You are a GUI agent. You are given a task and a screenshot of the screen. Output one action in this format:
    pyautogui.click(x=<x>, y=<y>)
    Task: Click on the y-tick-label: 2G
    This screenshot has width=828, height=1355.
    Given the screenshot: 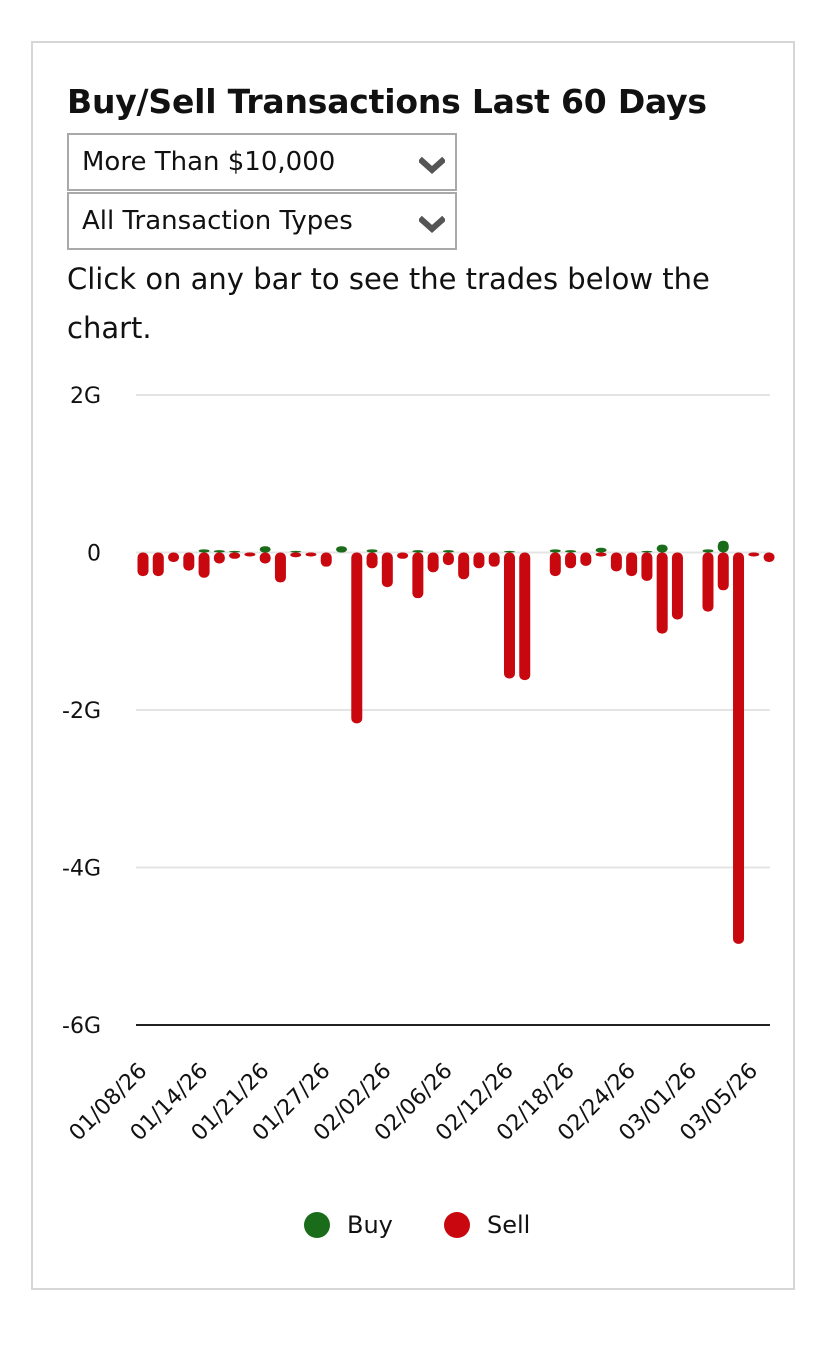 What is the action you would take?
    pyautogui.click(x=85, y=396)
    